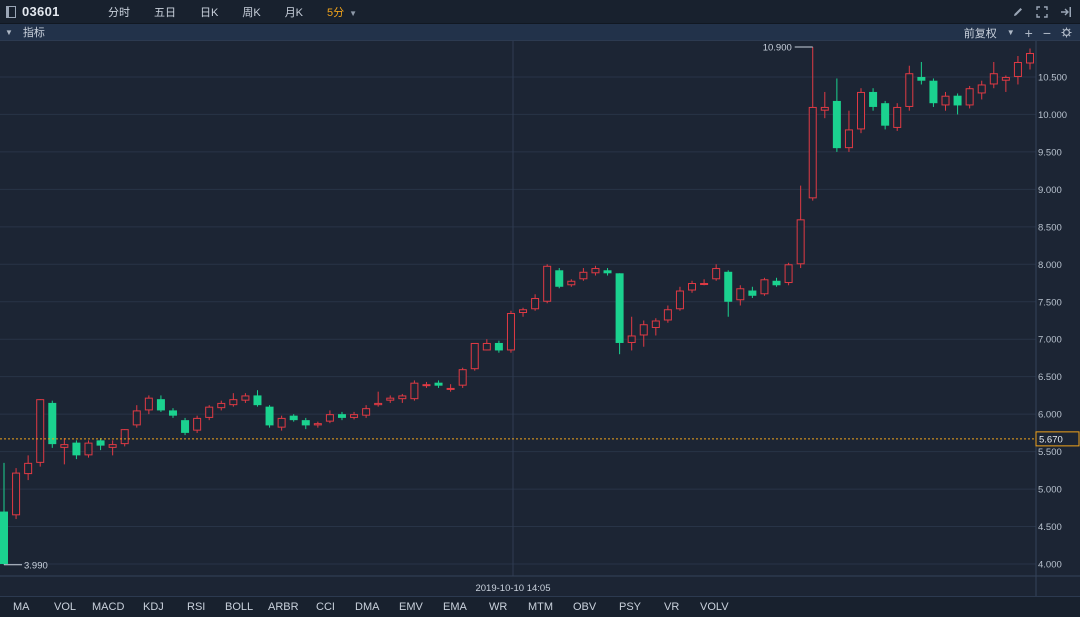 The height and width of the screenshot is (617, 1080). Describe the element at coordinates (714, 607) in the screenshot. I see `indicator-volv: VOLV` at that location.